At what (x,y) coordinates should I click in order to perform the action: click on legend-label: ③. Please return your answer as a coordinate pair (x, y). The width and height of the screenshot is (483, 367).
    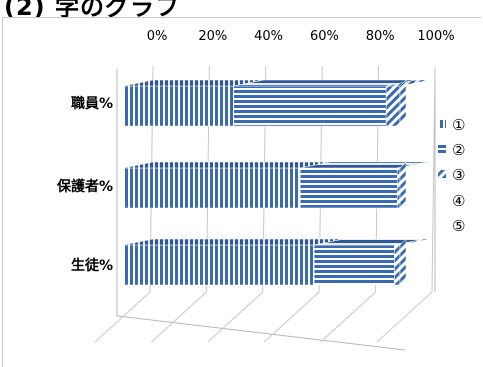
    Looking at the image, I should click on (458, 175).